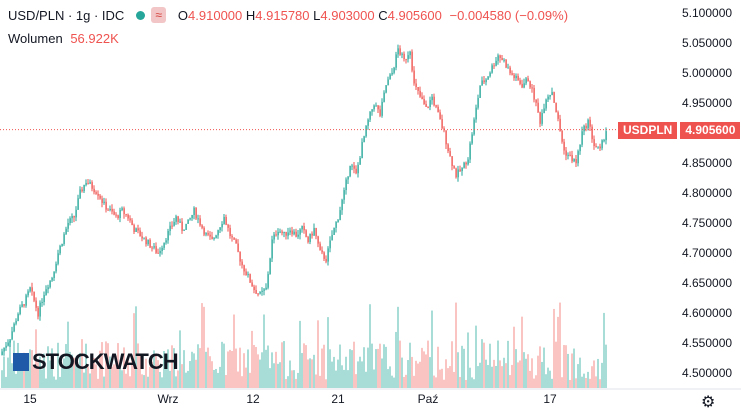 The image size is (741, 412). I want to click on y-tick-label: 4.500000, so click(707, 373).